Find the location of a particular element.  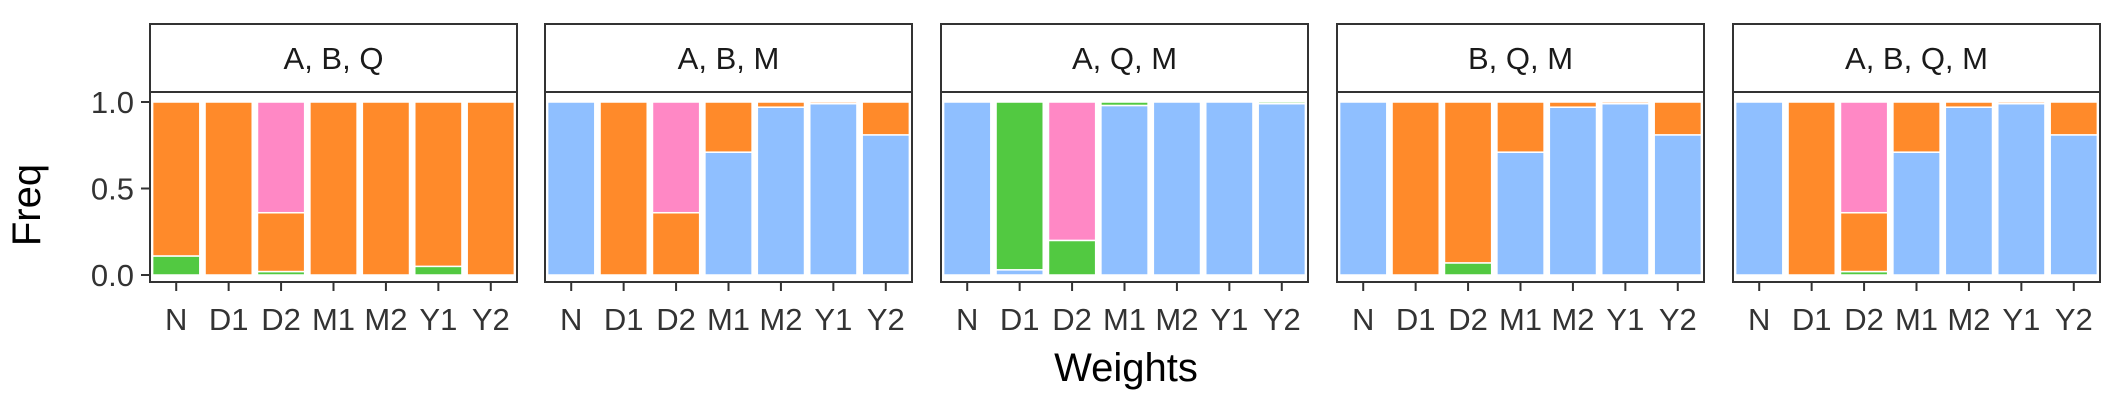

facet-strip-label: A, Q, M is located at coordinates (1124, 58).